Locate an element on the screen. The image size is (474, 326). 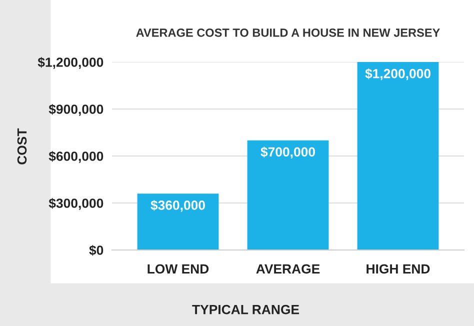
data-label: $1,200,000 is located at coordinates (397, 74).